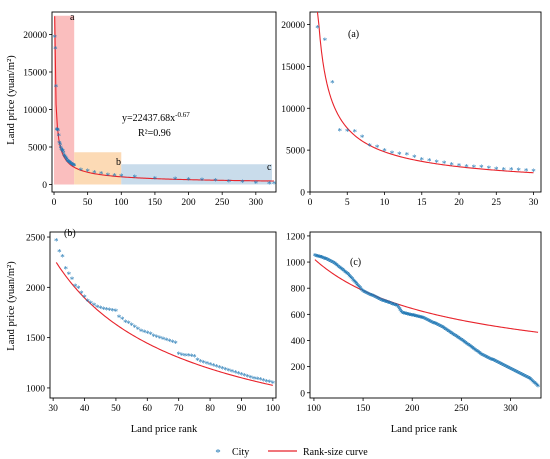  What do you see at coordinates (35, 36) in the screenshot?
I see `overview-ytick-label: 20000` at bounding box center [35, 36].